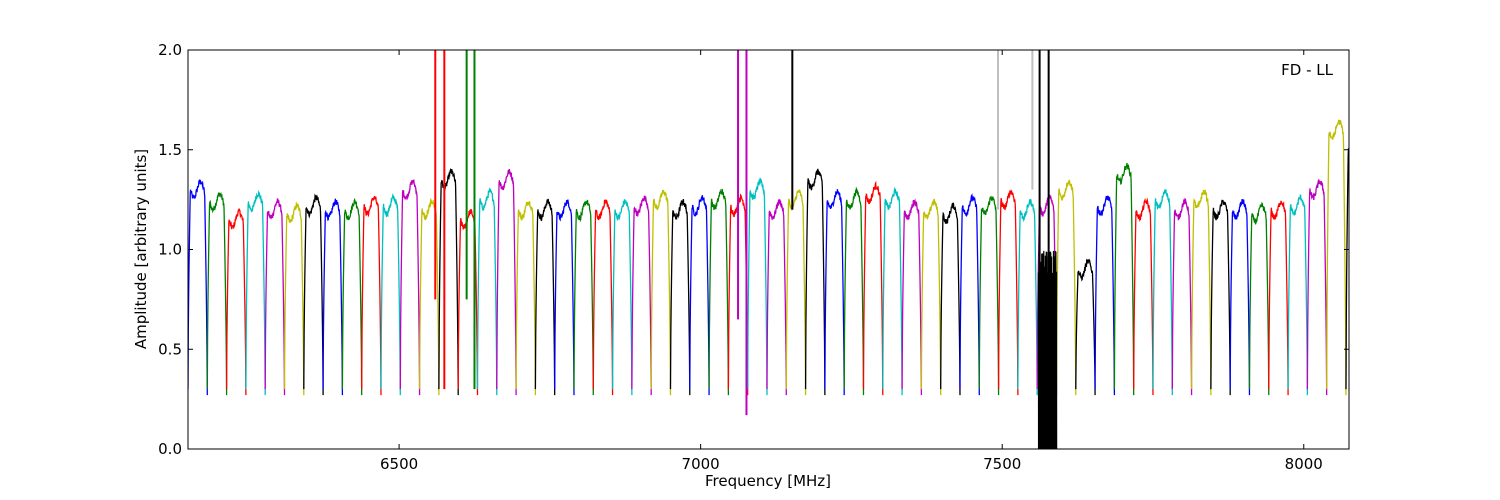  I want to click on y-tick-label-4: 2.0, so click(170, 50).